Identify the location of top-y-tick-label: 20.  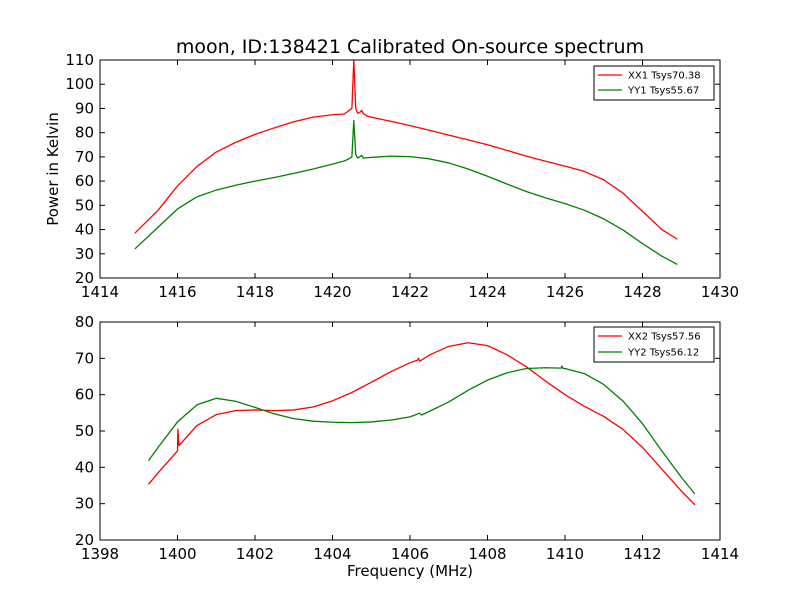
(84, 278).